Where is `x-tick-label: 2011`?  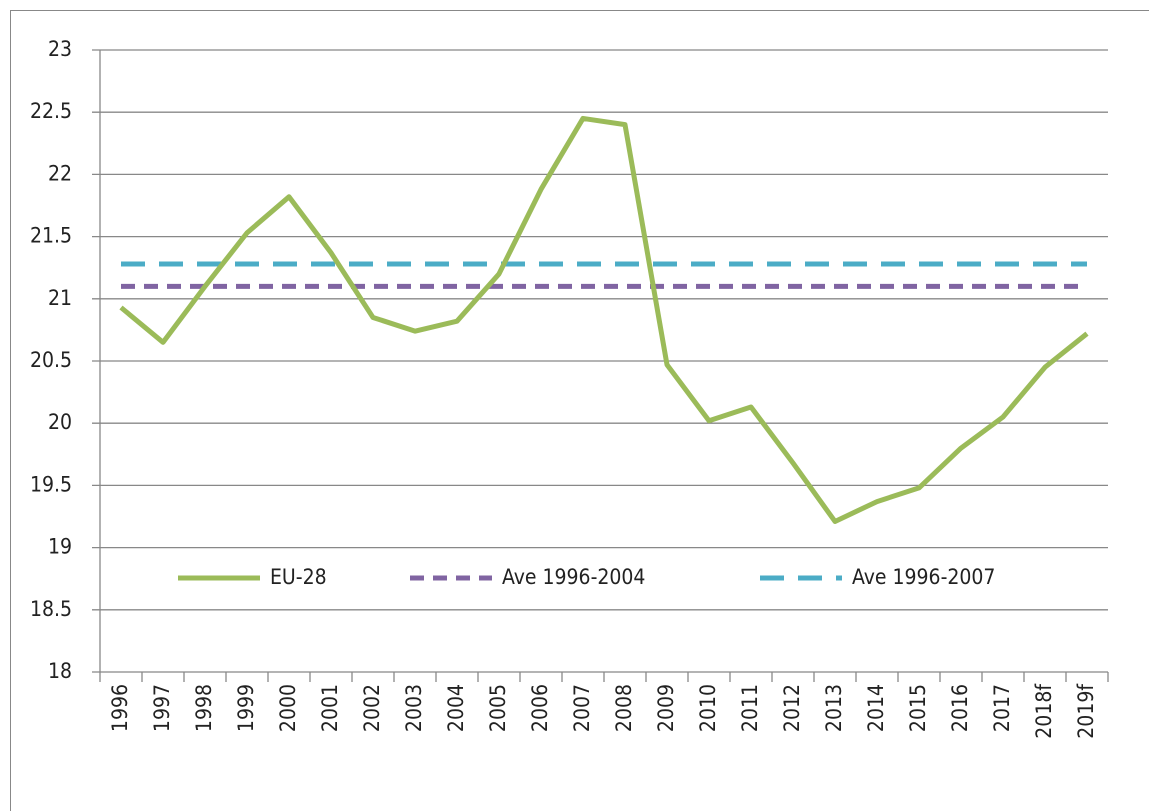 x-tick-label: 2011 is located at coordinates (750, 708).